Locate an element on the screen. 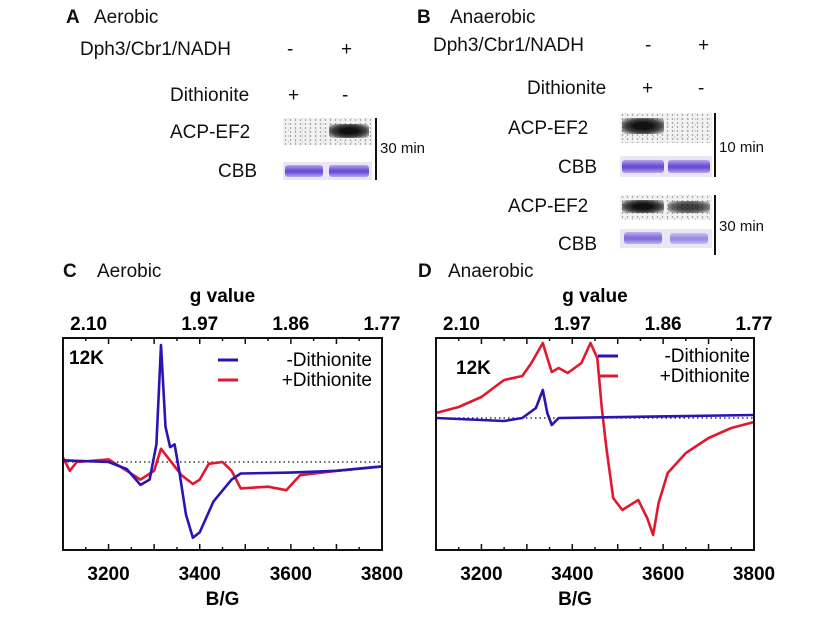  panel-a-stain-label: CBB is located at coordinates (238, 171).